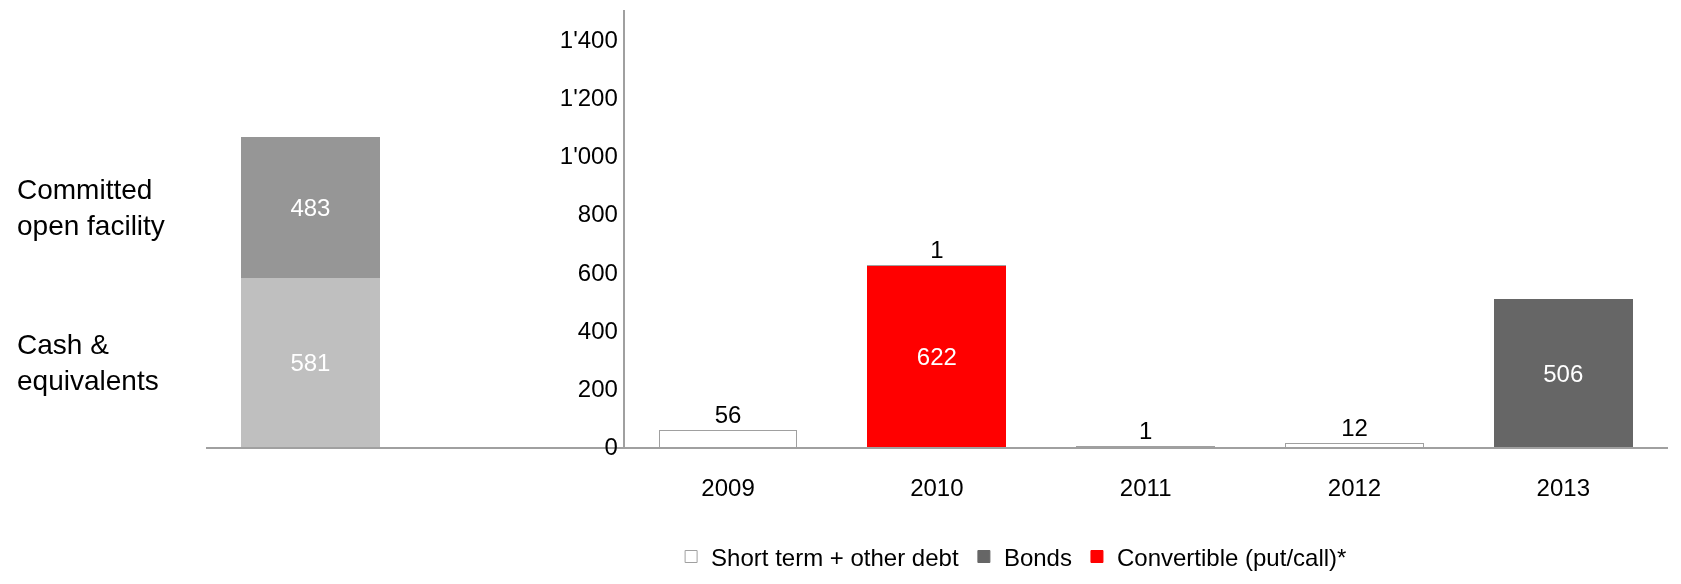 This screenshot has height=584, width=1681. Describe the element at coordinates (588, 156) in the screenshot. I see `y-tick-label: 1'000` at that location.